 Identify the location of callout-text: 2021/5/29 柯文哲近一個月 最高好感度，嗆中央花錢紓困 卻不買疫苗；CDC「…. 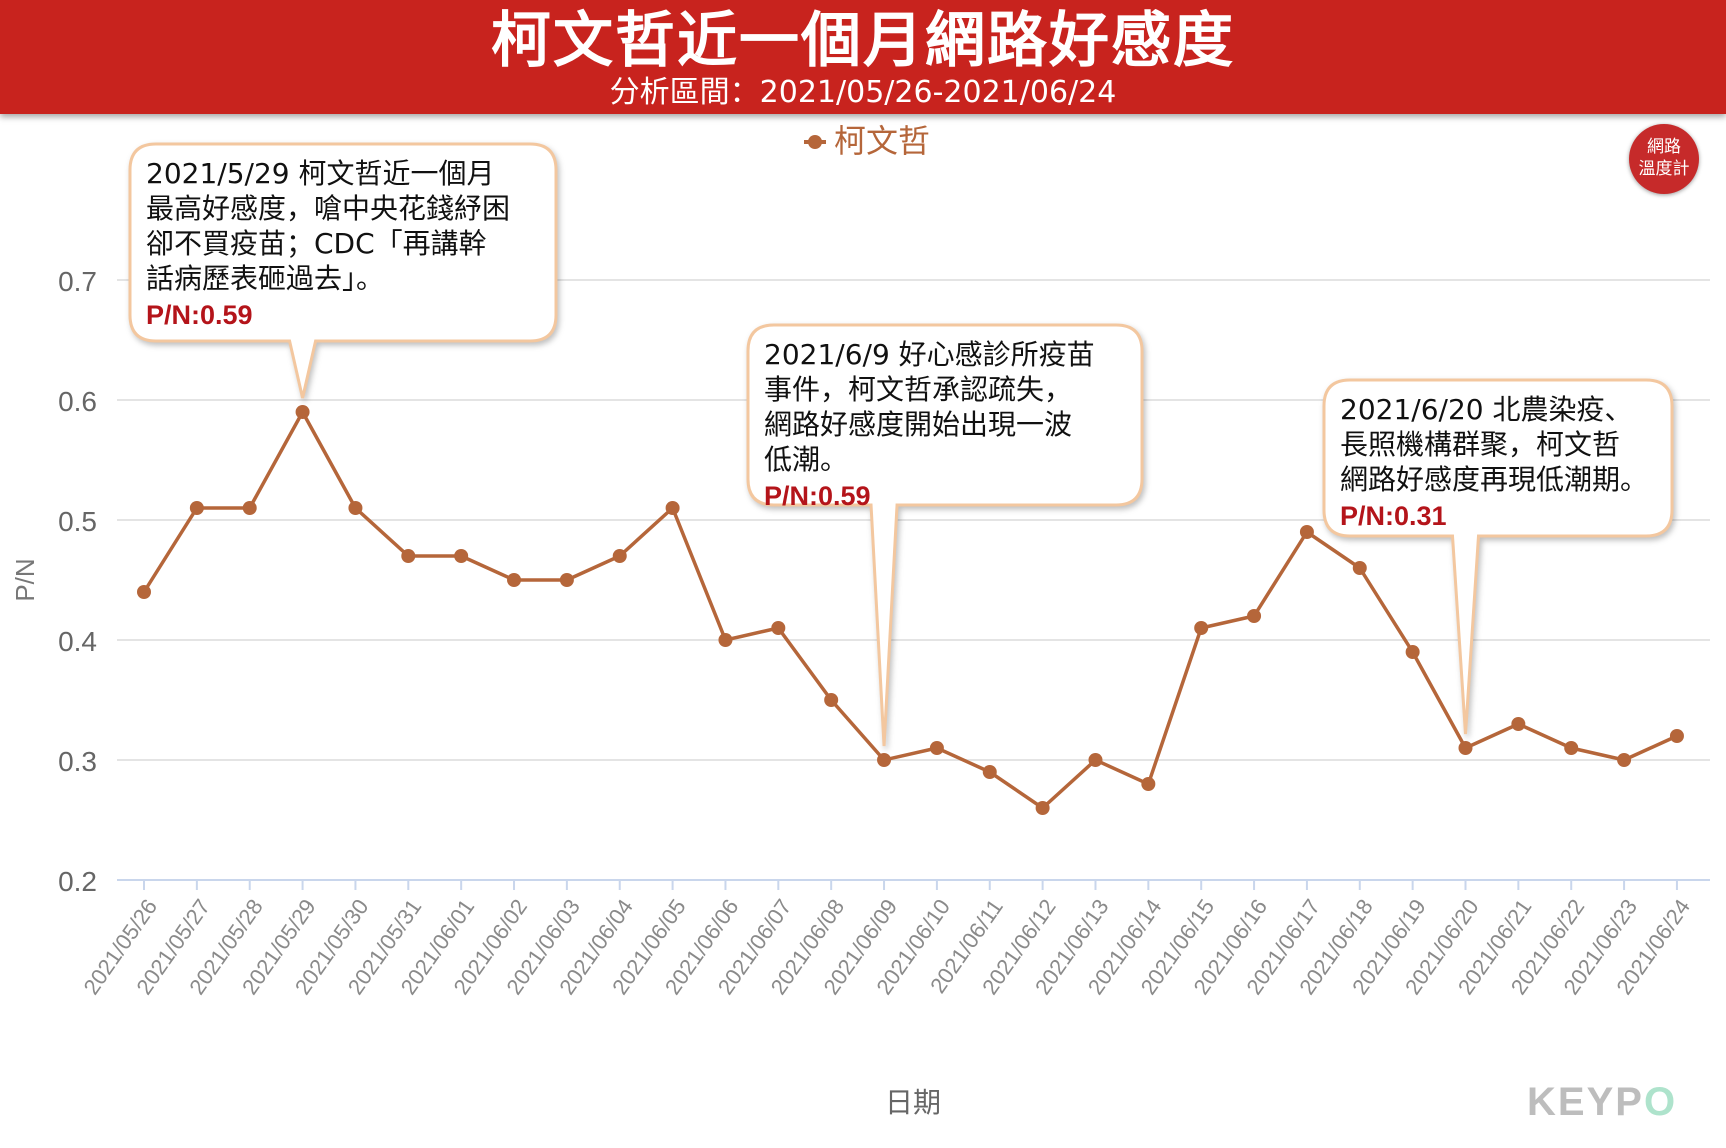
(328, 244).